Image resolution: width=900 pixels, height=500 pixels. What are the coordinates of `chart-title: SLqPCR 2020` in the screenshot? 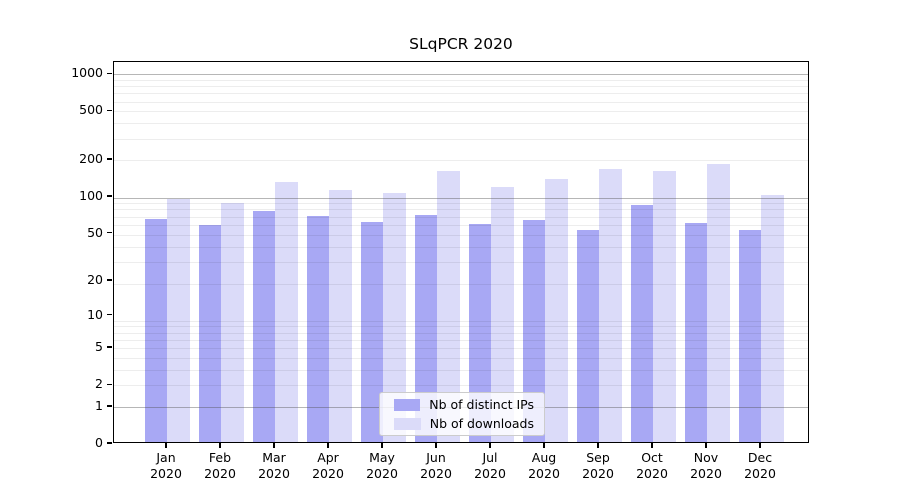 It's located at (461, 44).